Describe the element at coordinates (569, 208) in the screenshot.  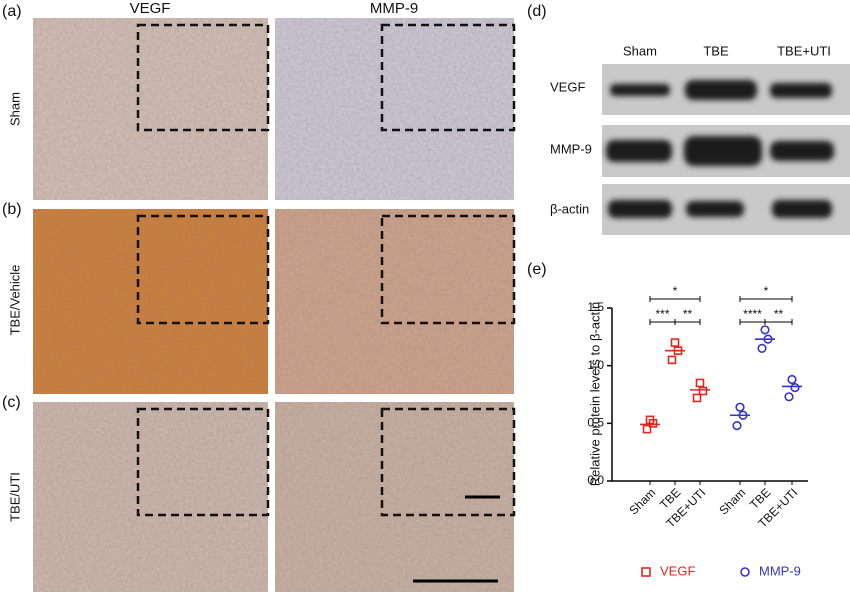
I see `protein-label: β-actin` at that location.